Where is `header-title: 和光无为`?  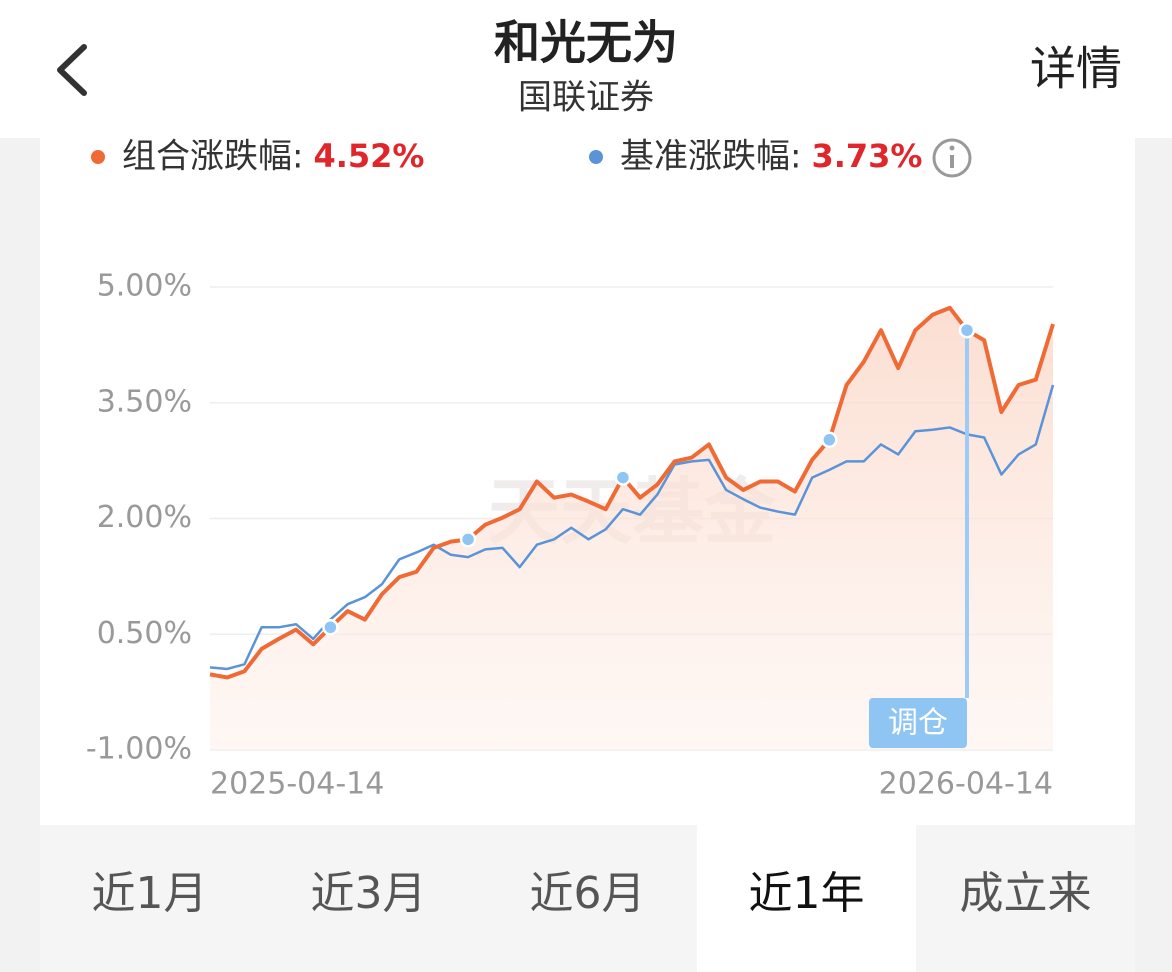 header-title: 和光无为 is located at coordinates (586, 43).